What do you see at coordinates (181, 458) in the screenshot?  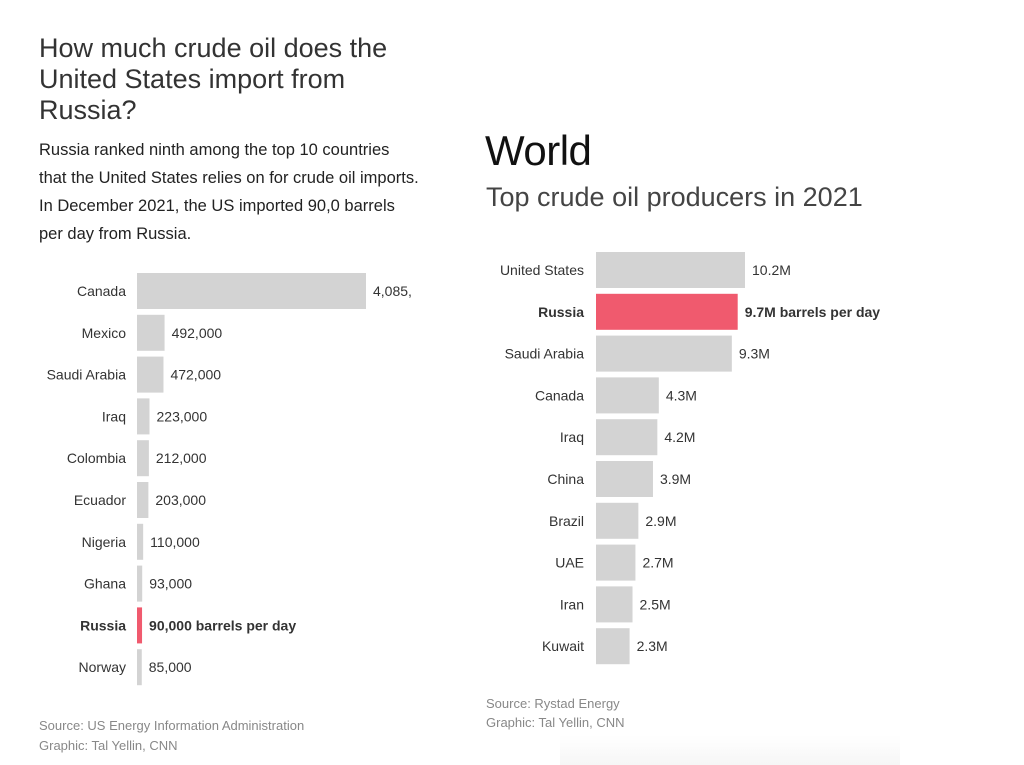 I see `value-label: 212,000` at bounding box center [181, 458].